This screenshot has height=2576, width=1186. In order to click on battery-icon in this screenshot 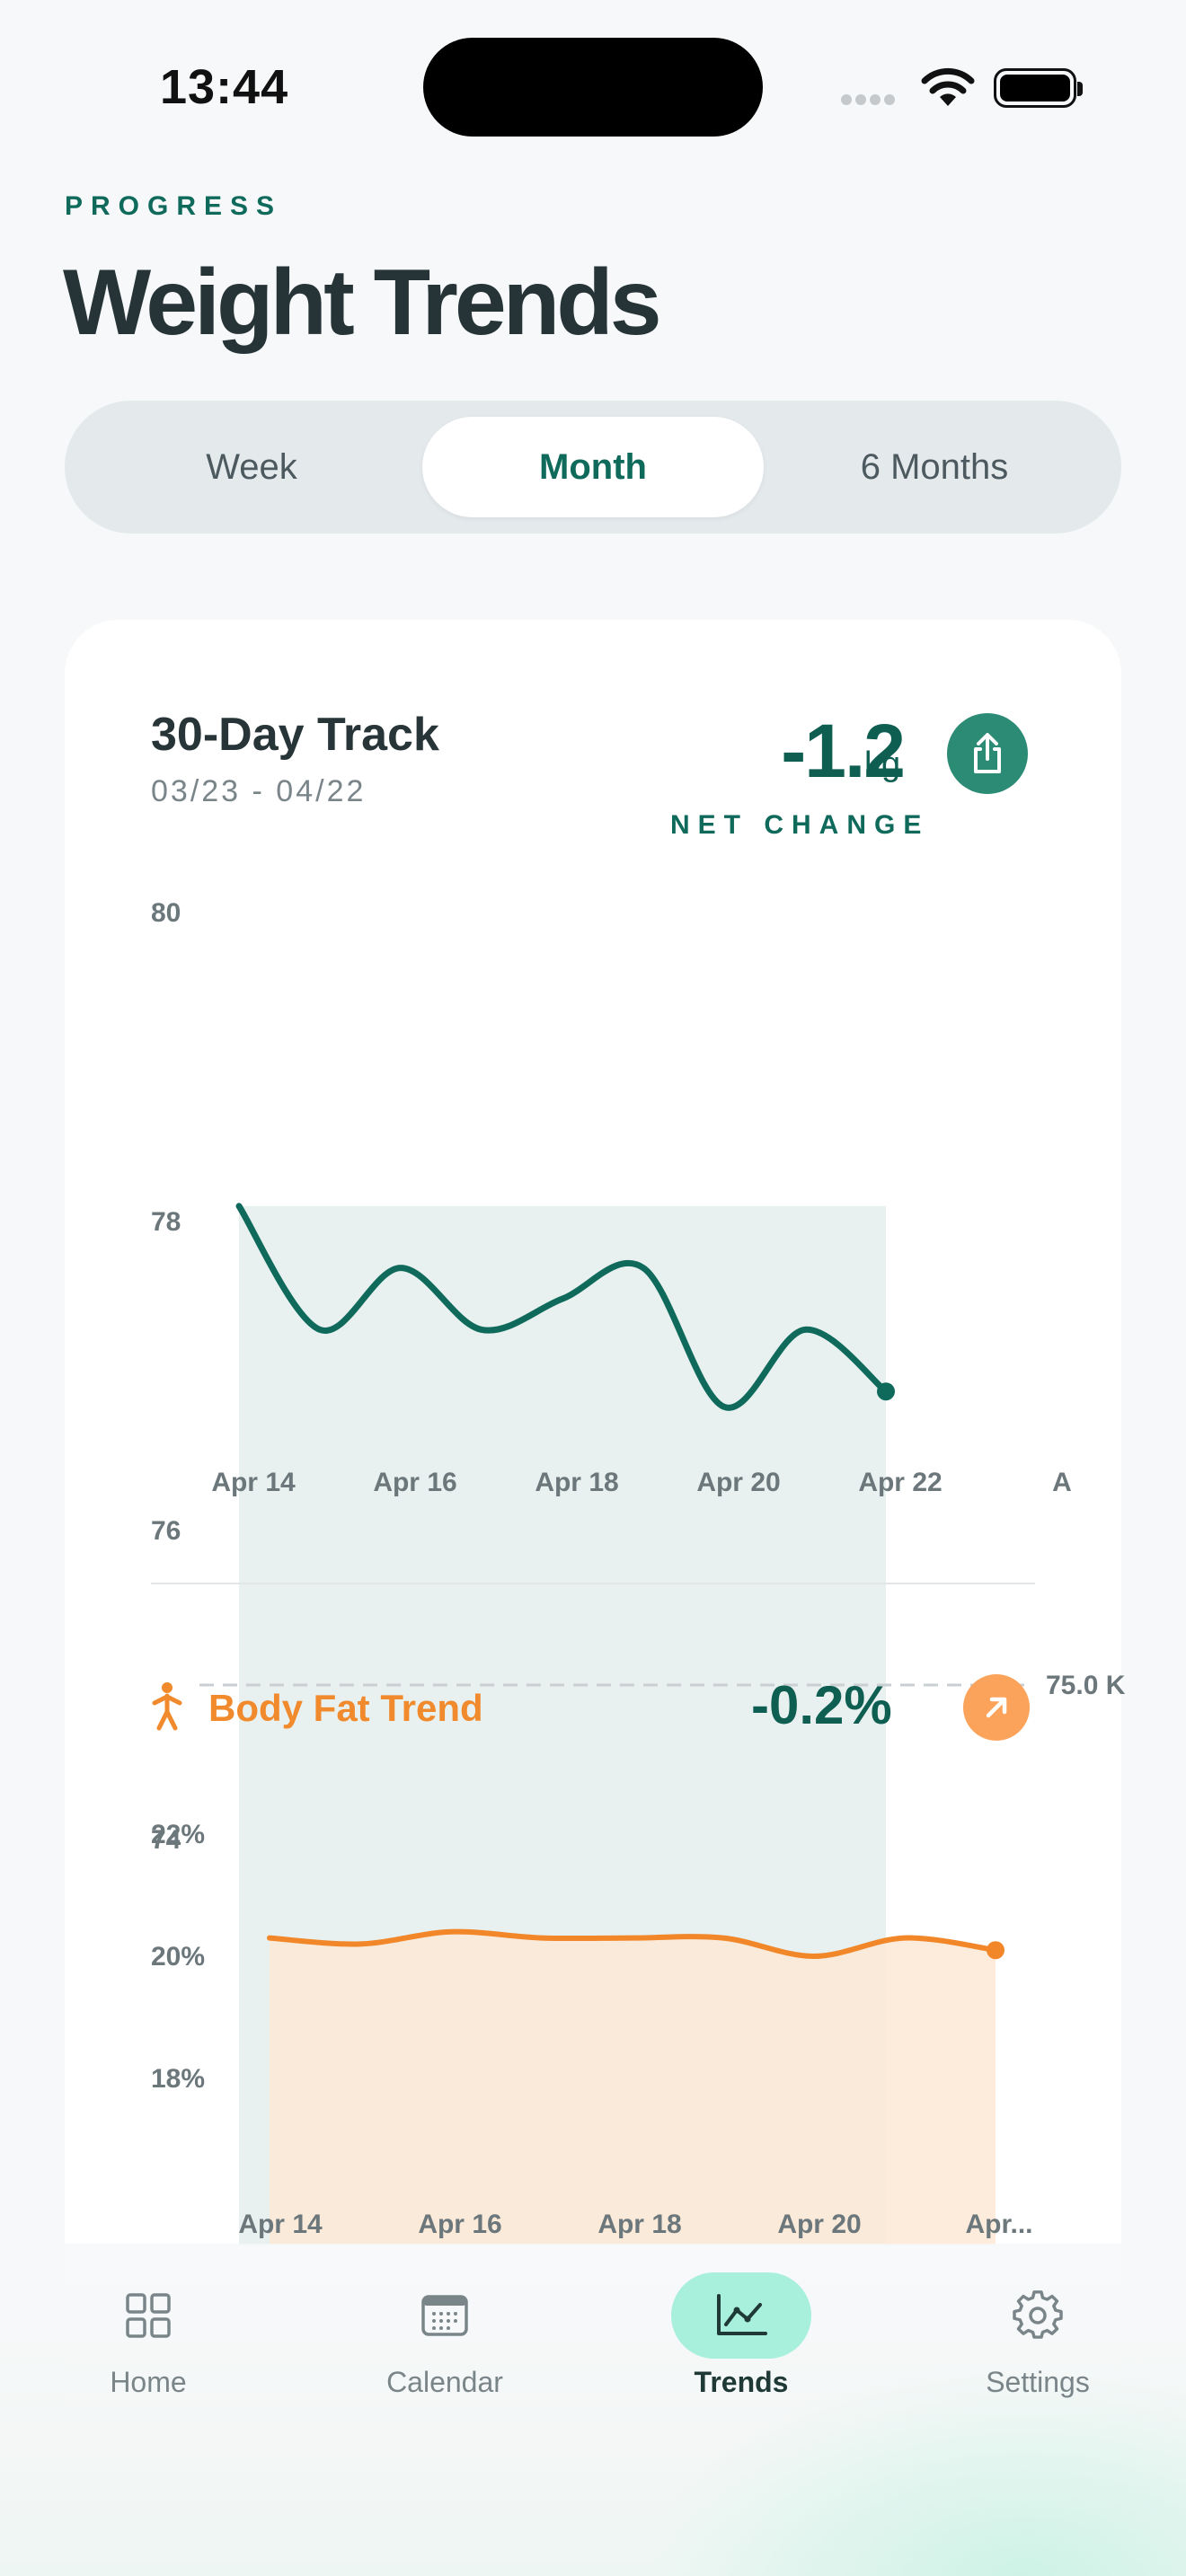, I will do `click(1038, 88)`.